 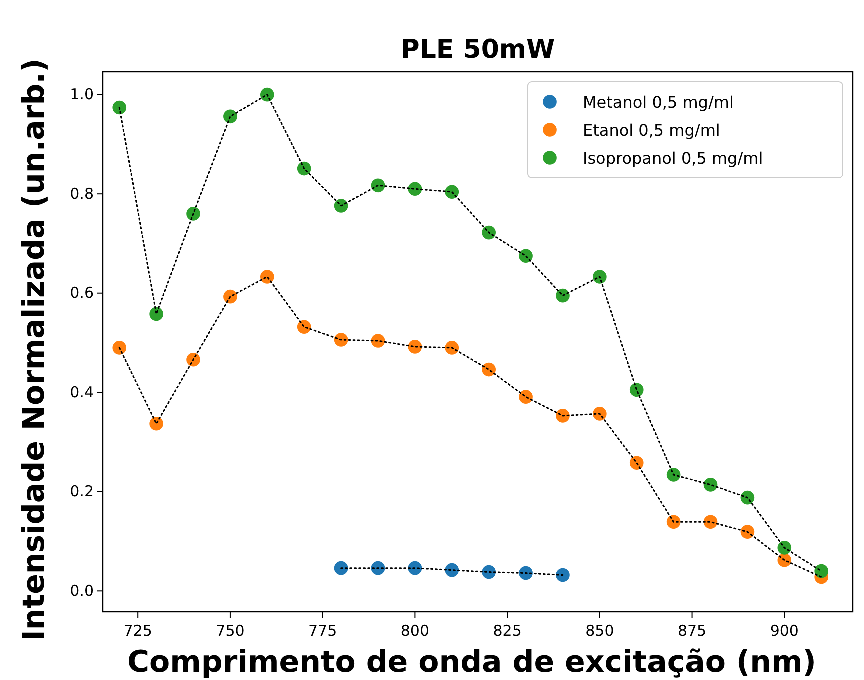 I want to click on chart-title: PLE 50mW, so click(x=478, y=50).